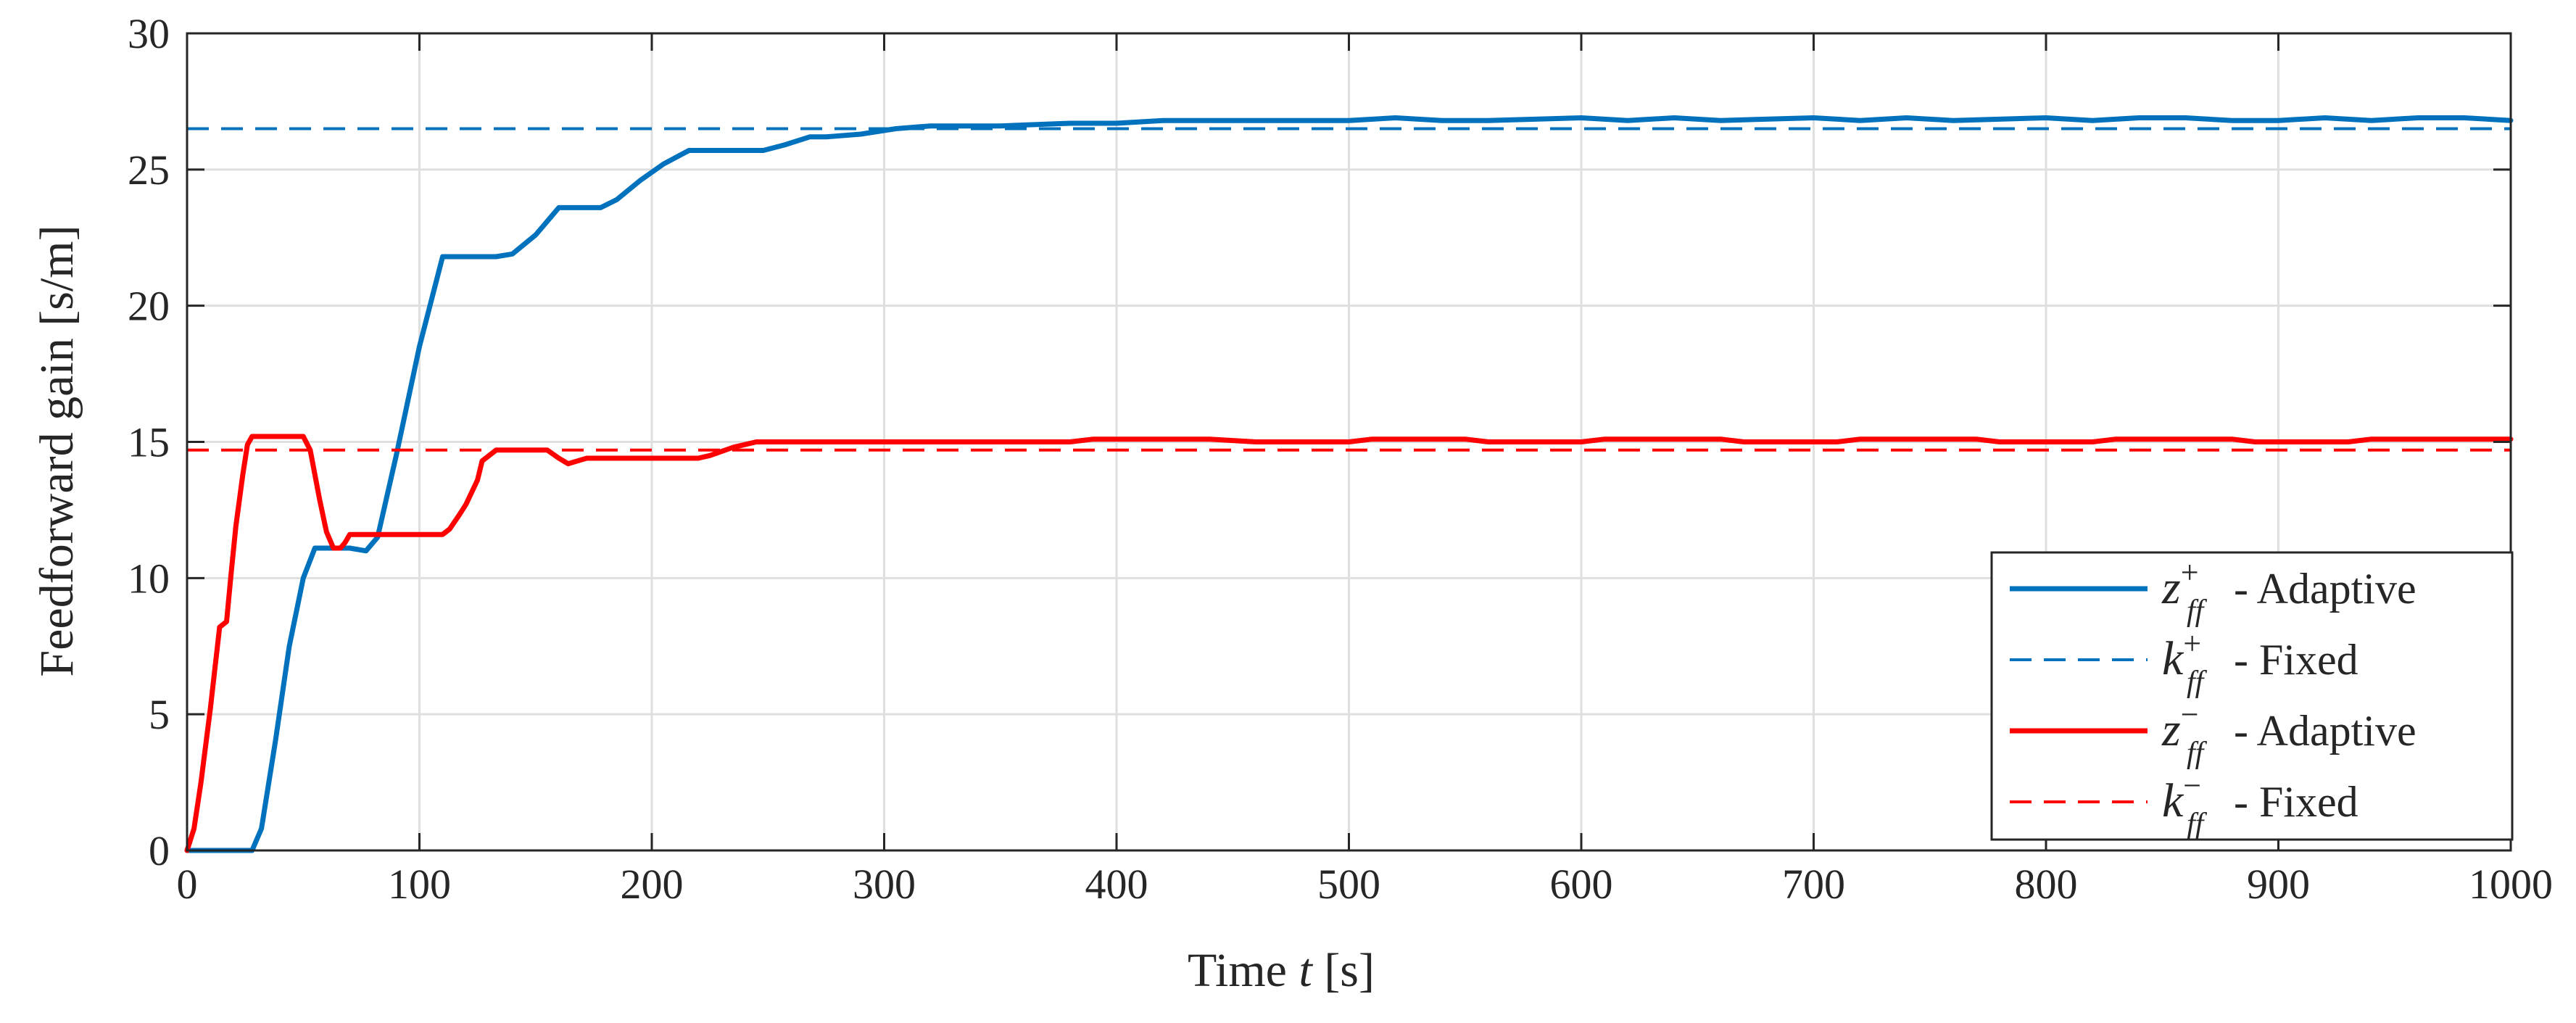 The width and height of the screenshot is (2576, 1023). Describe the element at coordinates (1116, 884) in the screenshot. I see `x-tick-label: 400` at that location.